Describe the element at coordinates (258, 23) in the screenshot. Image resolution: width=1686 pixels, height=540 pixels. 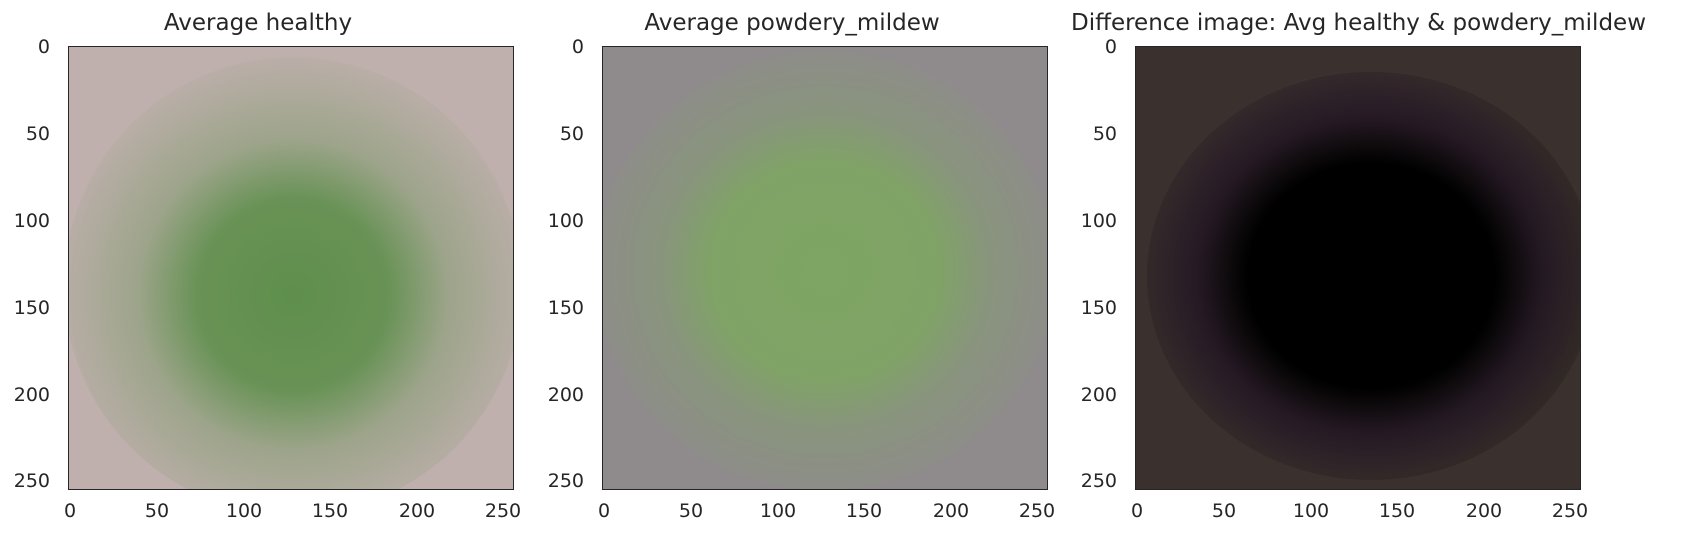
I see `healthy-title: Average healthy` at that location.